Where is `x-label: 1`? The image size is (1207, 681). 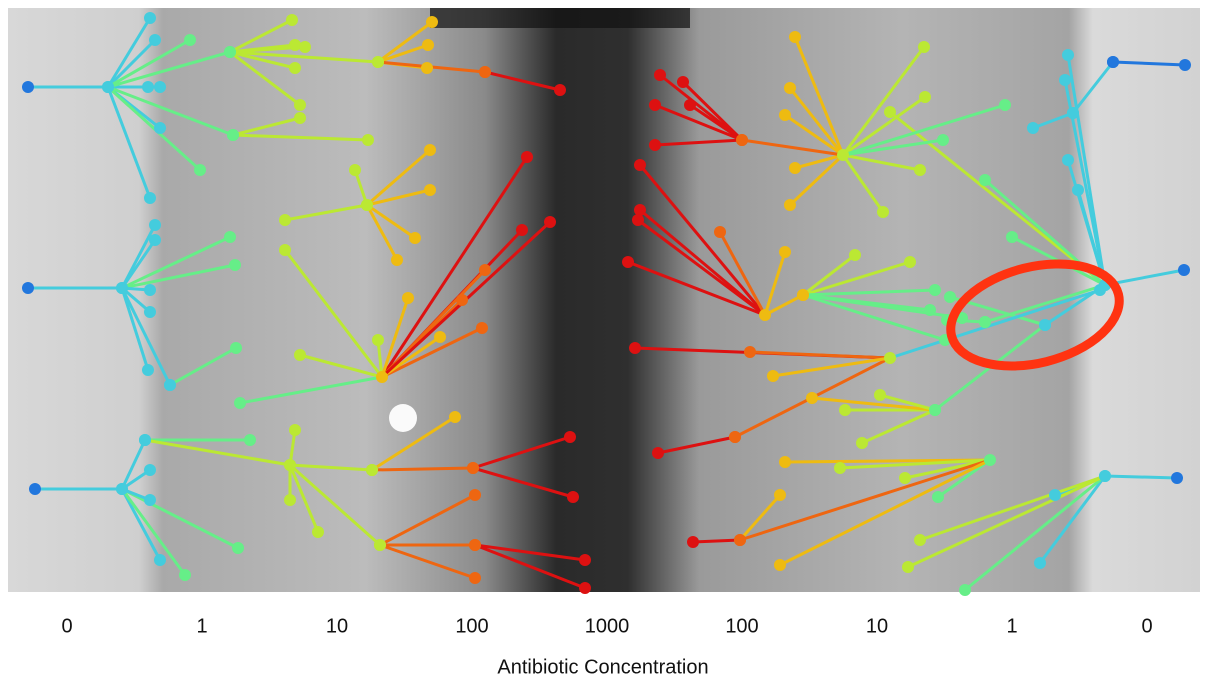
x-label: 1 is located at coordinates (1011, 626).